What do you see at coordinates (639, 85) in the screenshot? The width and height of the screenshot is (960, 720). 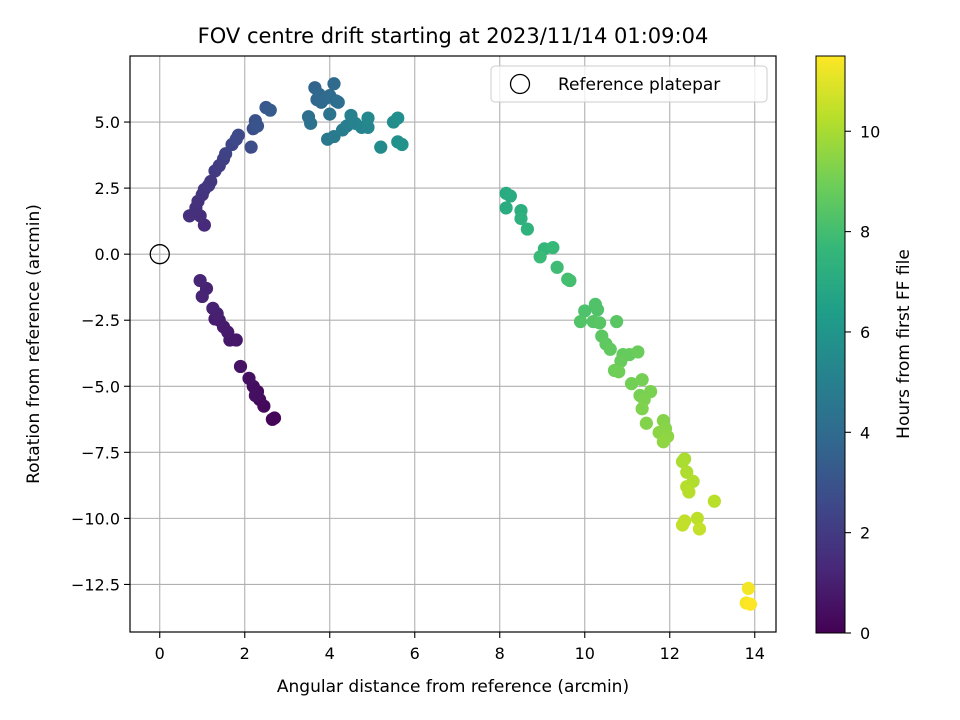 I see `legend-label: Reference platepar` at bounding box center [639, 85].